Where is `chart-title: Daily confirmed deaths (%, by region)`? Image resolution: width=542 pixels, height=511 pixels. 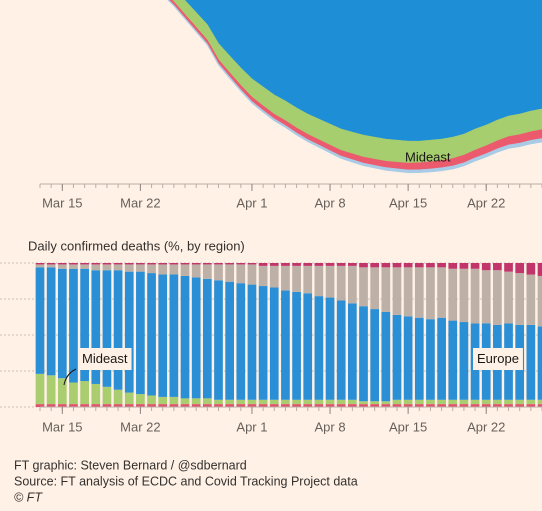
chart-title: Daily confirmed deaths (%, by region) is located at coordinates (136, 245).